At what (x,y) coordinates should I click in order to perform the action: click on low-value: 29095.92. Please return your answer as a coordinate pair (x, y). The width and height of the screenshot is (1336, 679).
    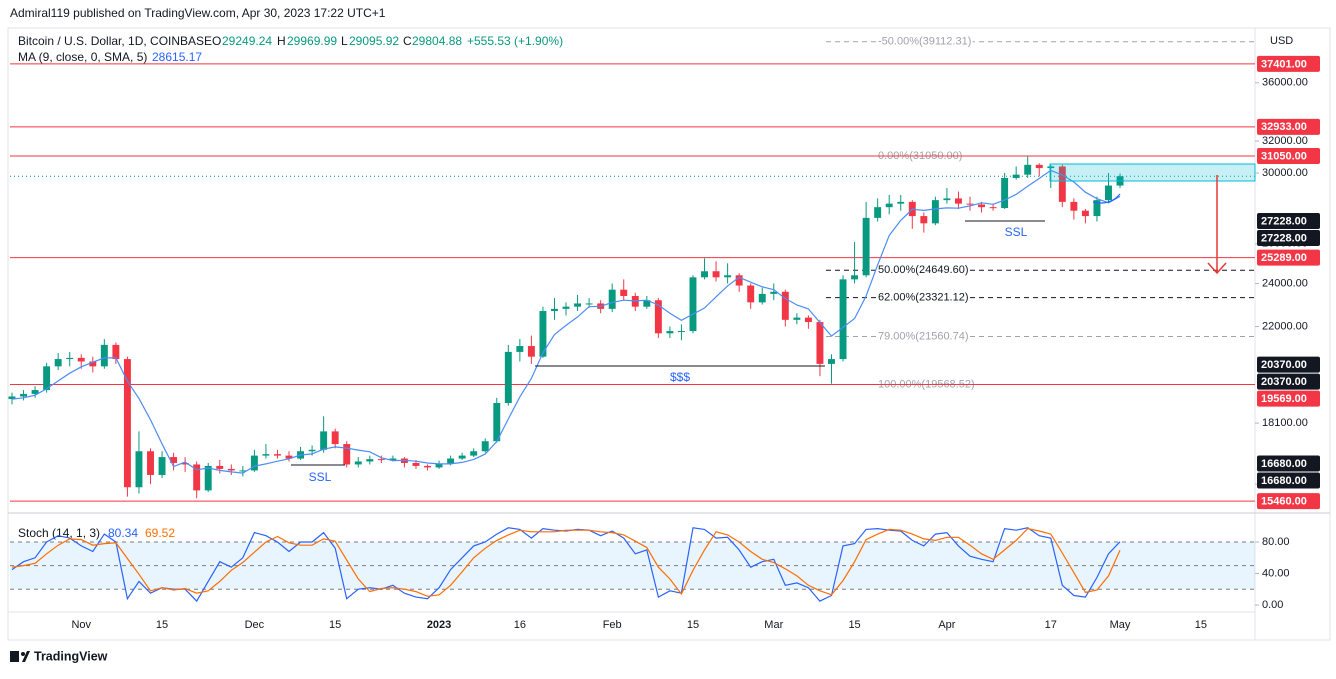
    Looking at the image, I should click on (374, 41).